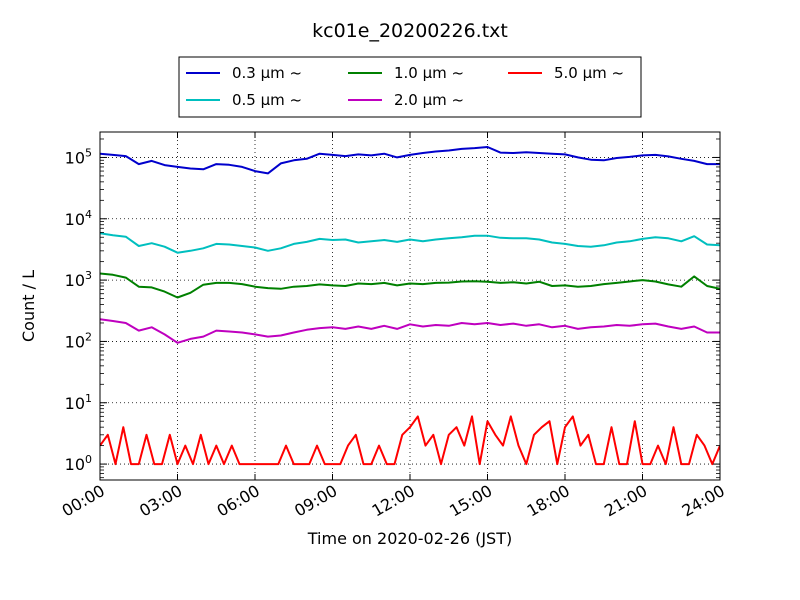  I want to click on y-tick-label: 10², so click(78, 340).